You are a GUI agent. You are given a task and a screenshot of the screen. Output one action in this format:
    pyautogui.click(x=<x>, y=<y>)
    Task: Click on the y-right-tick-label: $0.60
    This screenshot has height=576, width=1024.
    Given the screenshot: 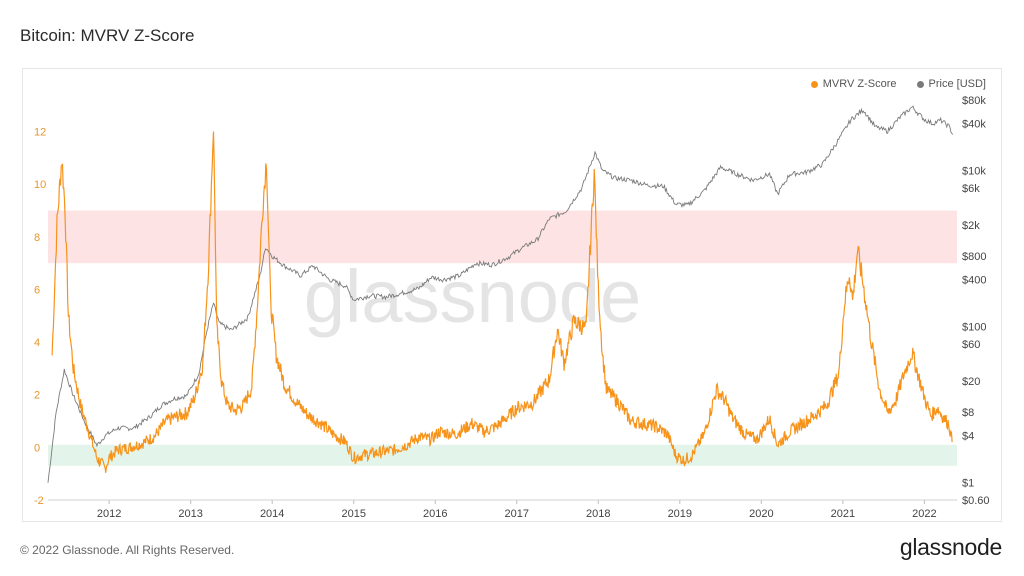 What is the action you would take?
    pyautogui.click(x=976, y=501)
    